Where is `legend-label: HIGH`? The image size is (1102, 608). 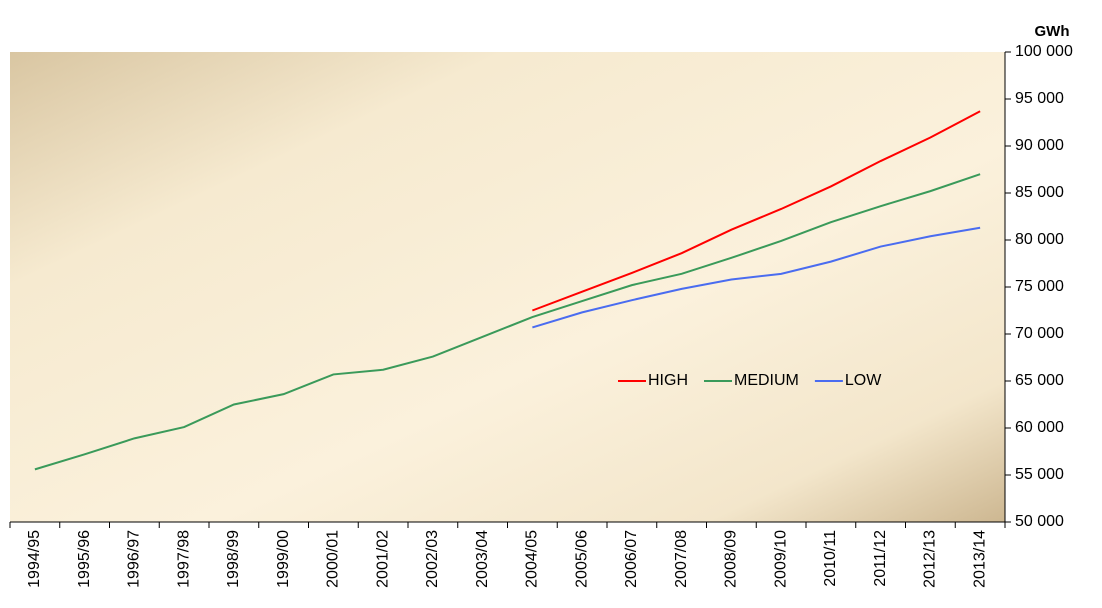
legend-label: HIGH is located at coordinates (668, 380).